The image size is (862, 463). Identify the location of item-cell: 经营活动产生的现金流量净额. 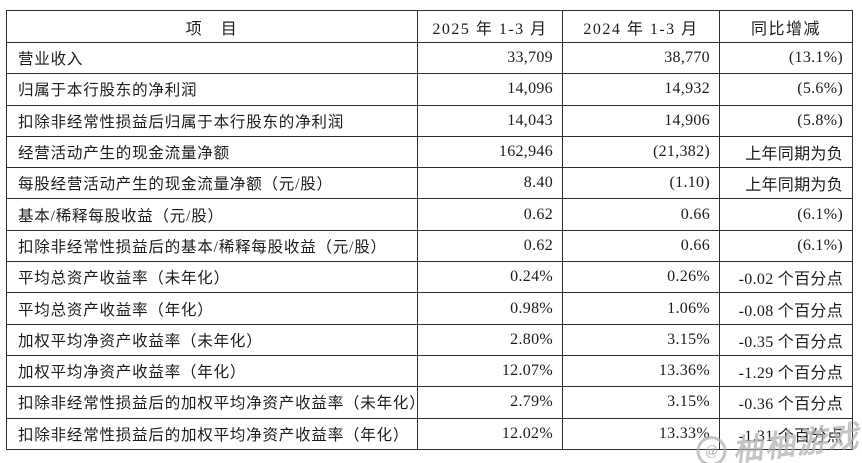
(212, 152).